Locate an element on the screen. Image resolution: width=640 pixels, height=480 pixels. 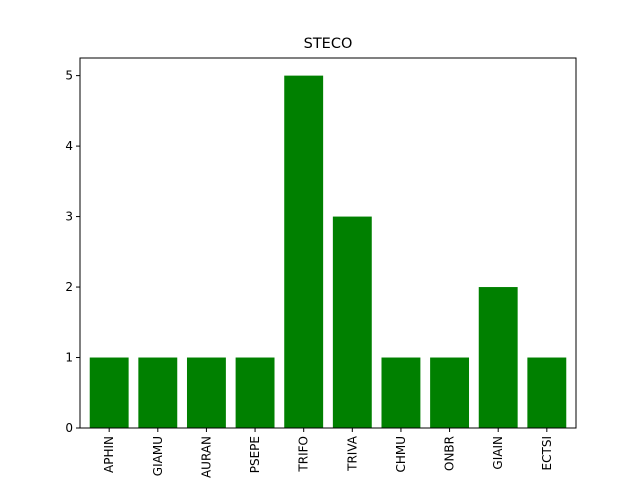
y-tick-label: 1 is located at coordinates (69, 358).